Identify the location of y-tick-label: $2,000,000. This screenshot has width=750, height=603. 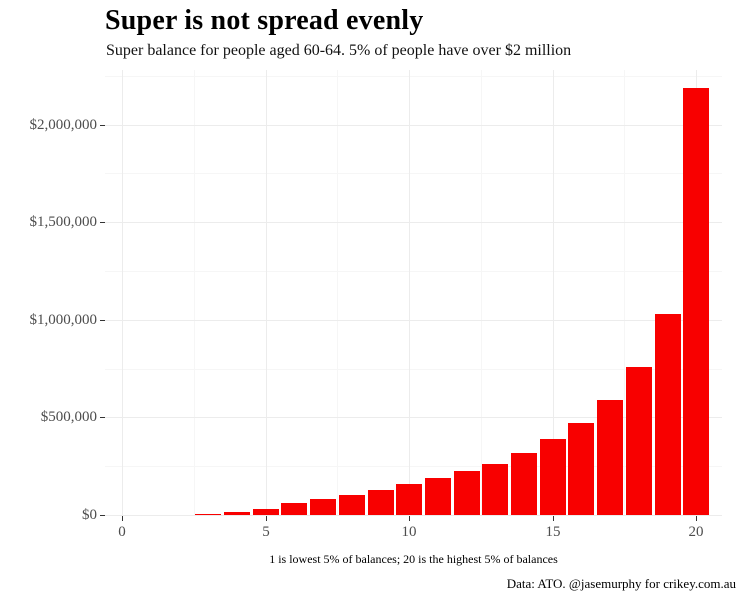
(63, 125).